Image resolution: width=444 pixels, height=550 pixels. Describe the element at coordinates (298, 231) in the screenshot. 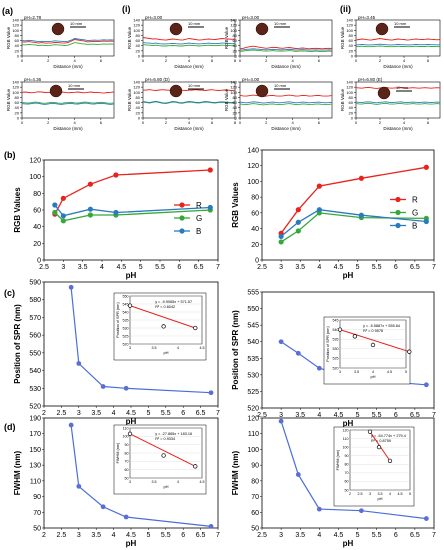

I see `b-right-series-G-point` at that location.